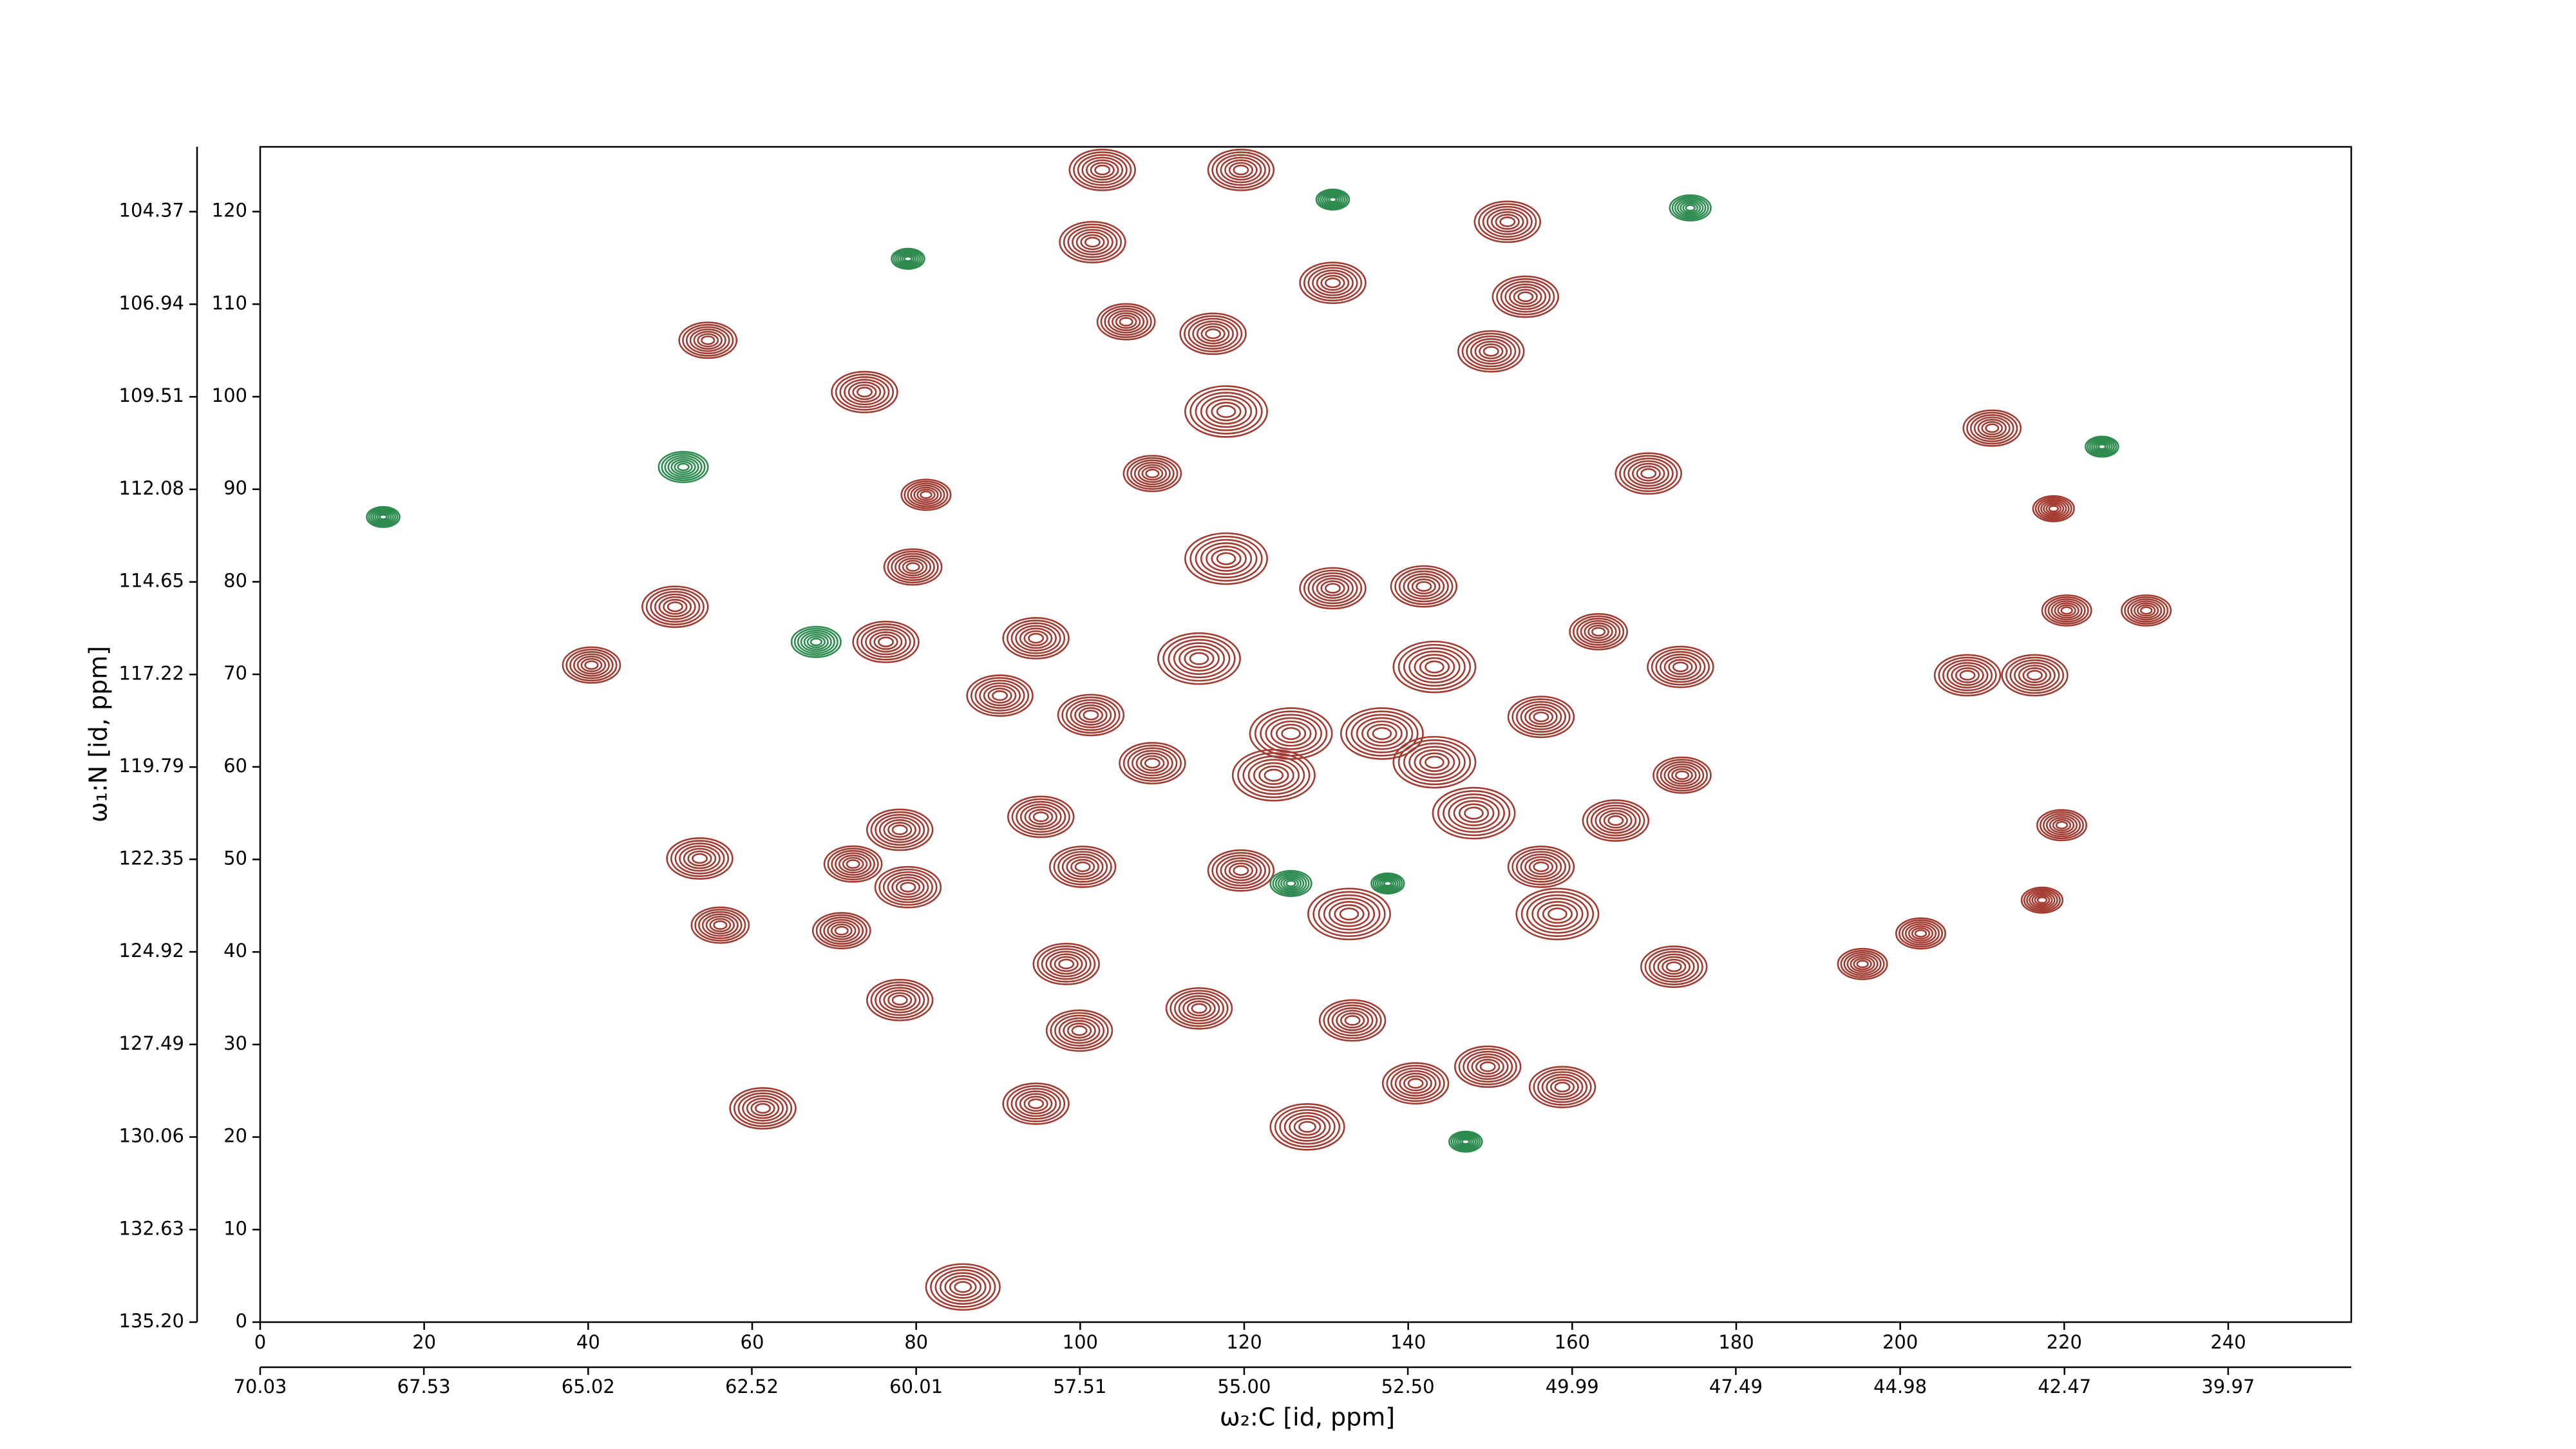 The width and height of the screenshot is (2576, 1449). I want to click on y-tick-label: 70, so click(235, 673).